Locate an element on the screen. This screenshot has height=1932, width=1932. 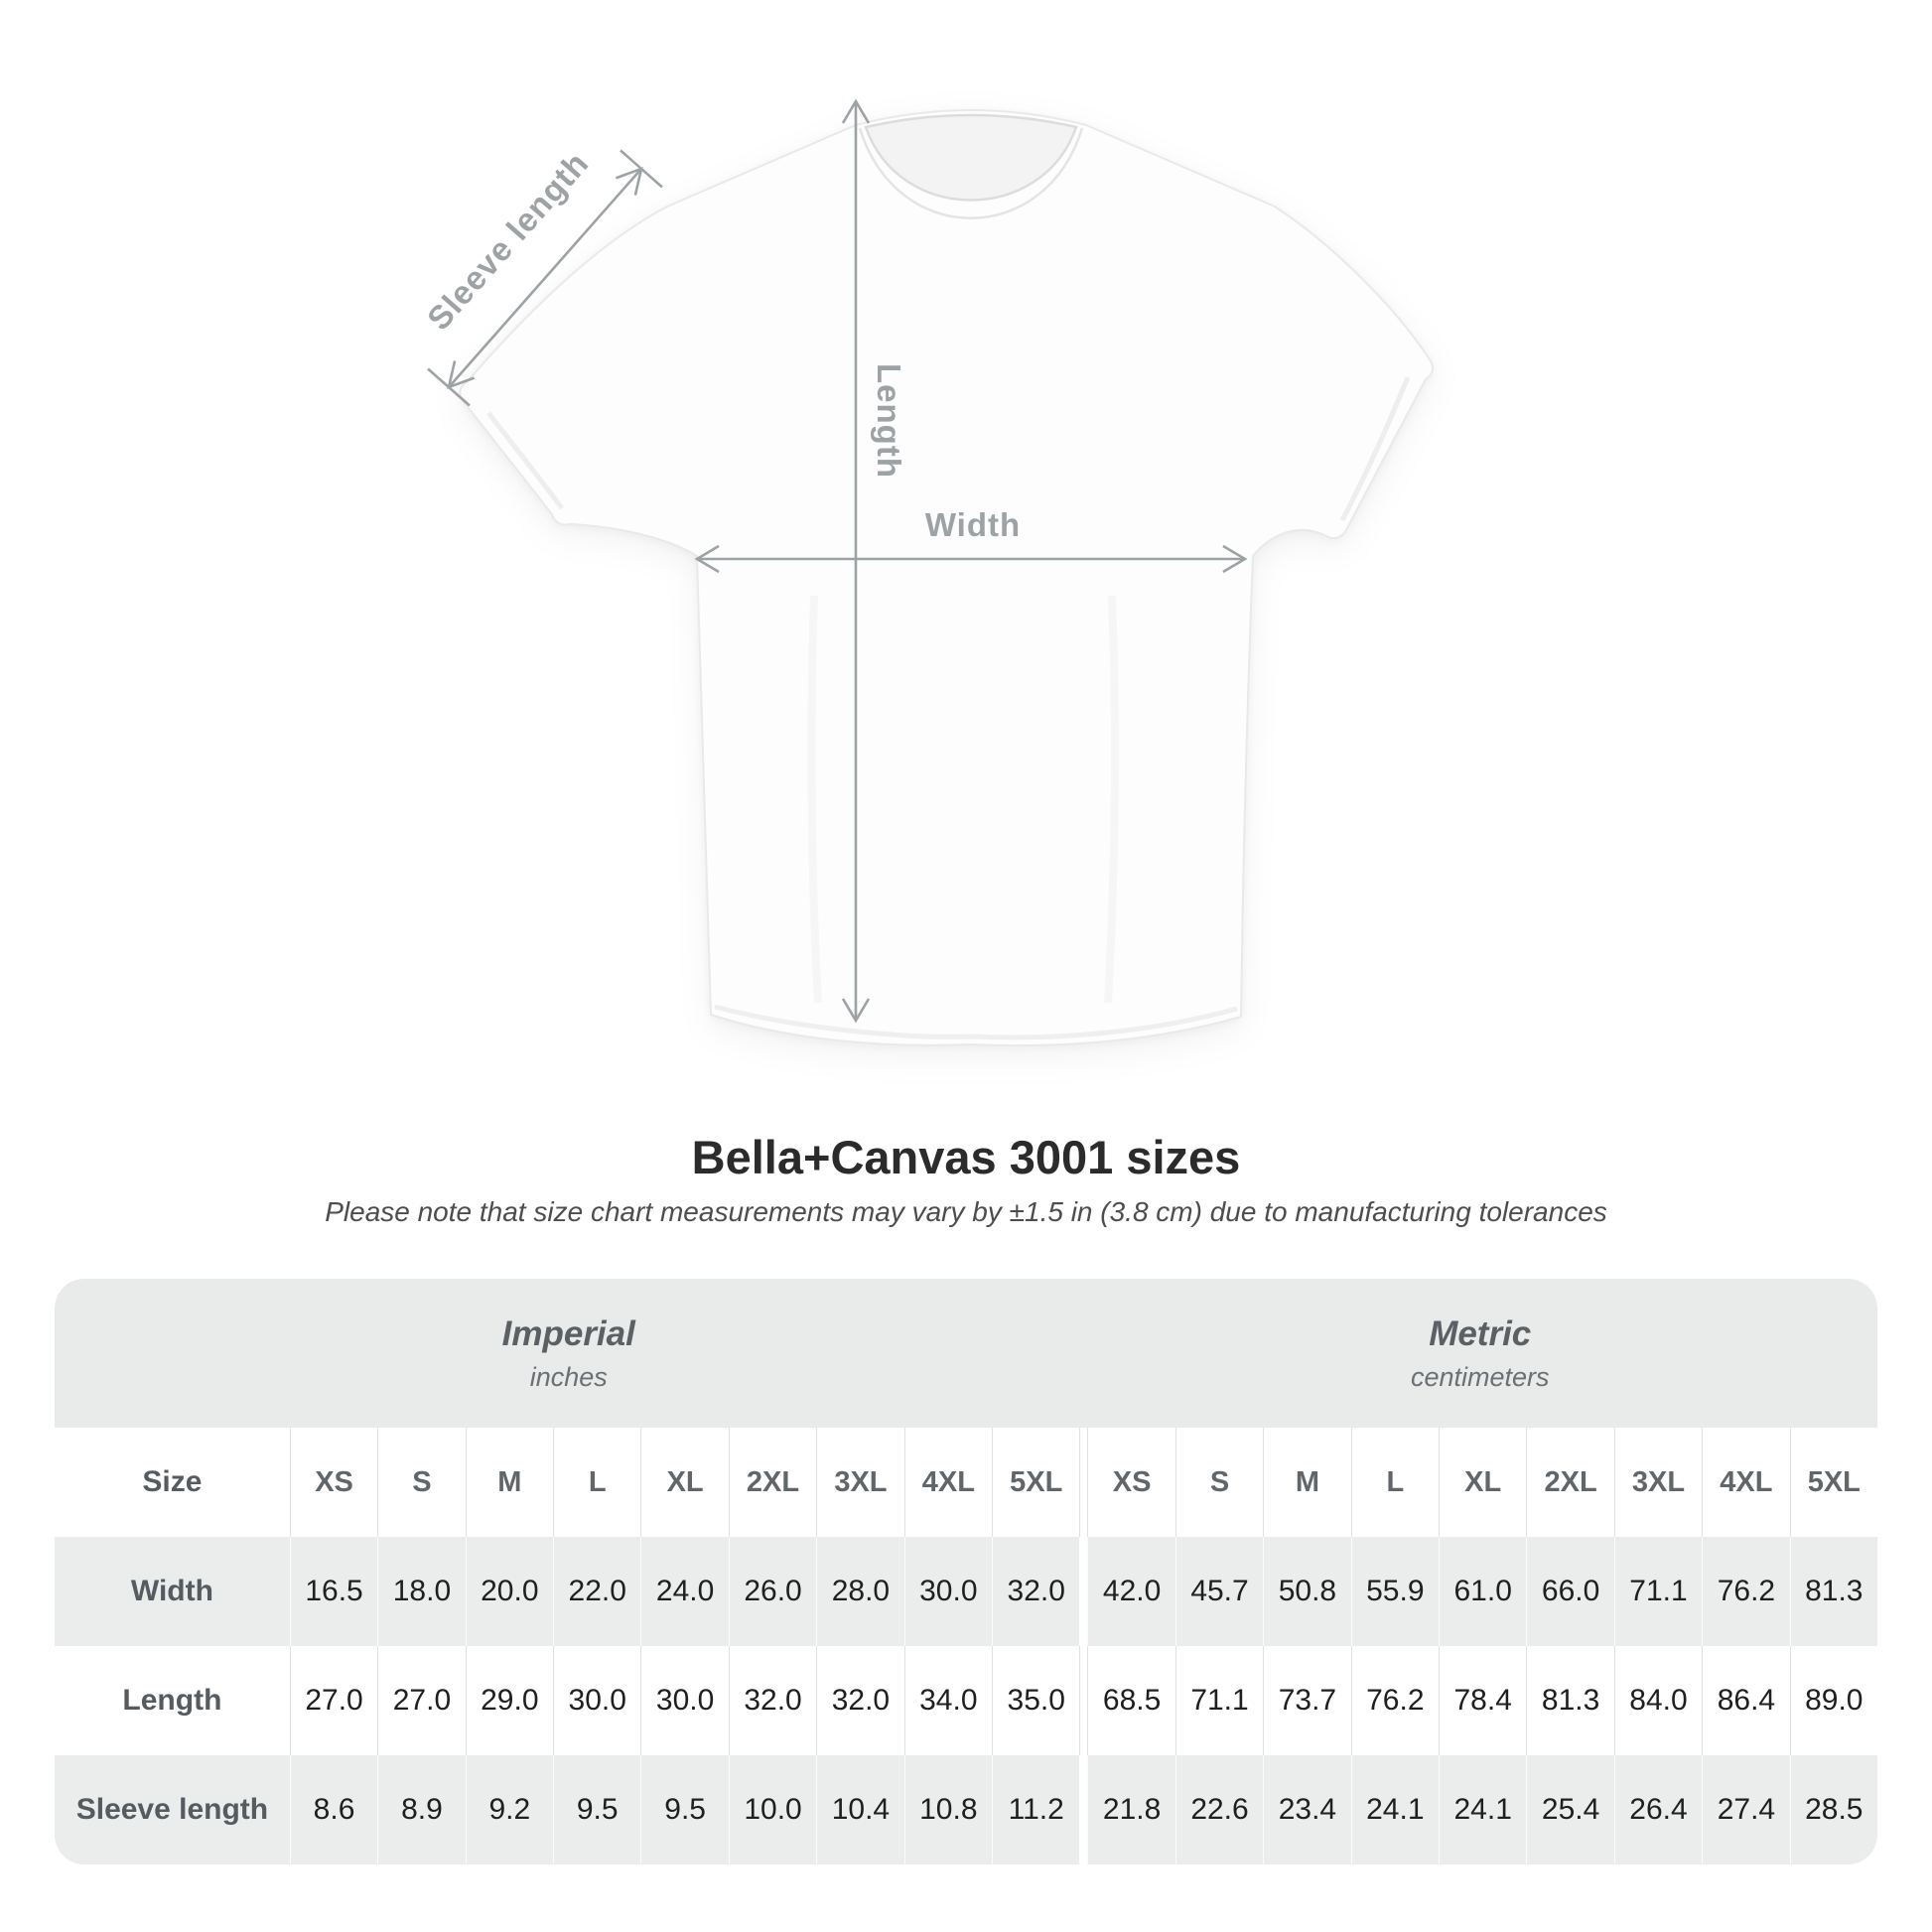
table-cell: 26.4 is located at coordinates (1658, 1810).